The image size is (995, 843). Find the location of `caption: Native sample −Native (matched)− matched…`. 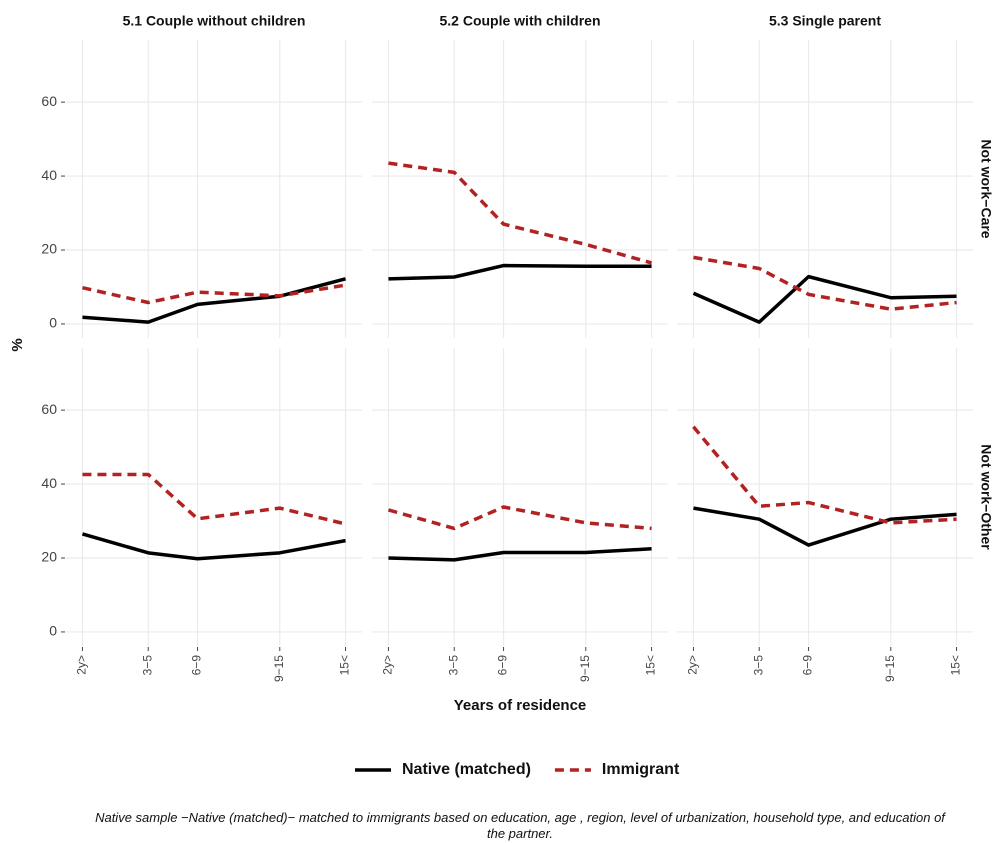

caption: Native sample −Native (matched)− matched… is located at coordinates (520, 825).